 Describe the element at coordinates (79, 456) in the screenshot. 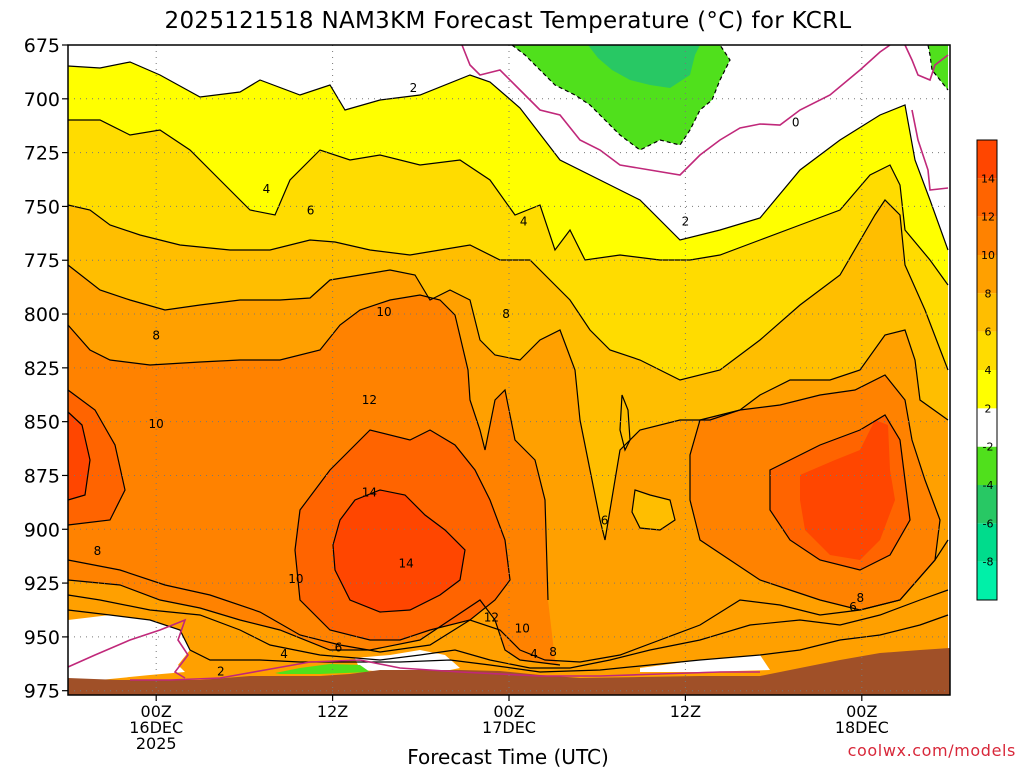

I see `contour-14-left` at that location.